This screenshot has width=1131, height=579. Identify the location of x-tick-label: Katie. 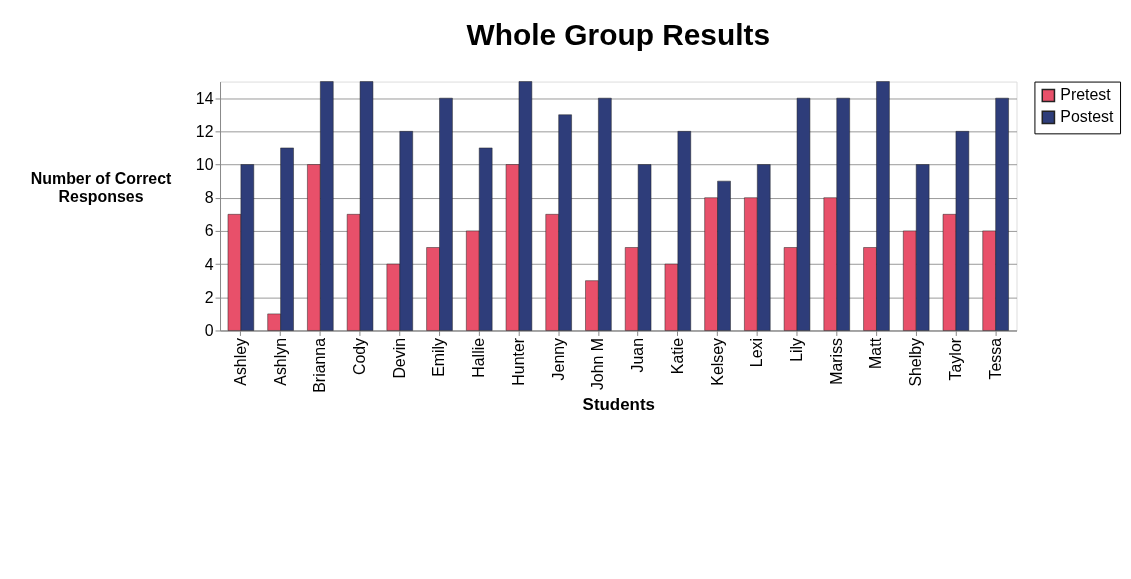
(677, 356).